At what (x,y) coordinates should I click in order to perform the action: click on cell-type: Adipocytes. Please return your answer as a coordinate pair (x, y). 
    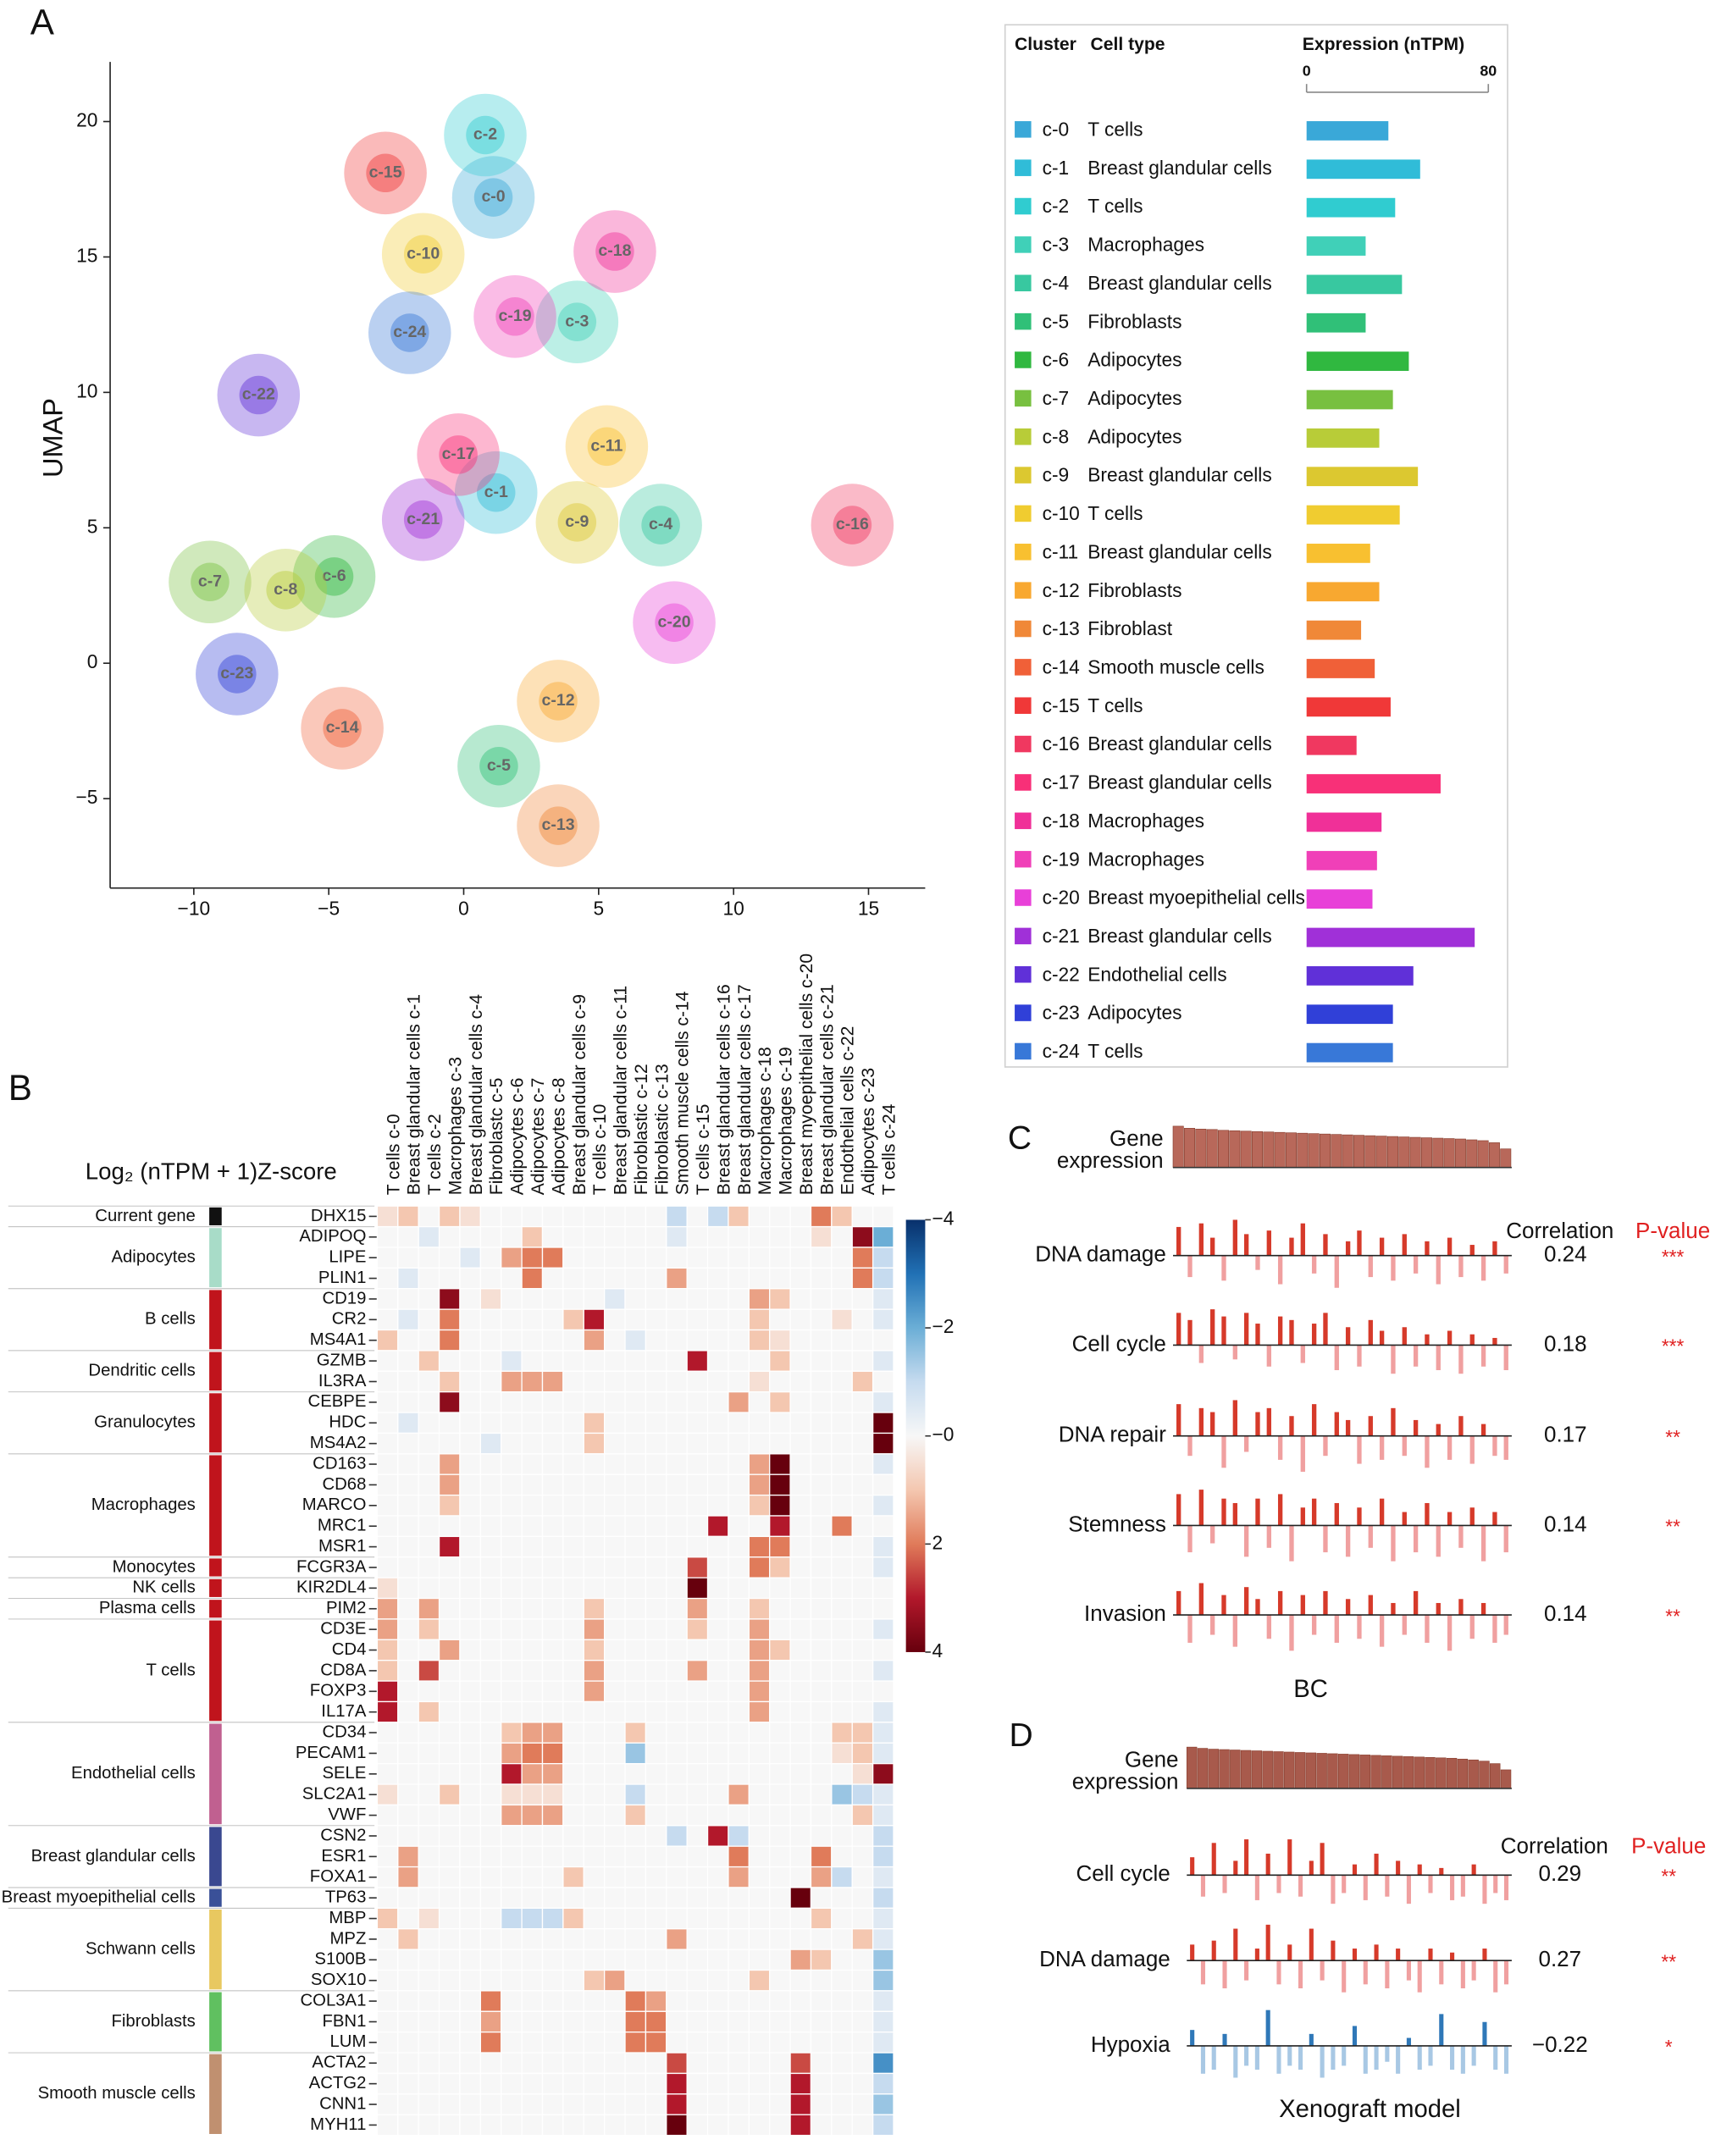
    Looking at the image, I should click on (1134, 360).